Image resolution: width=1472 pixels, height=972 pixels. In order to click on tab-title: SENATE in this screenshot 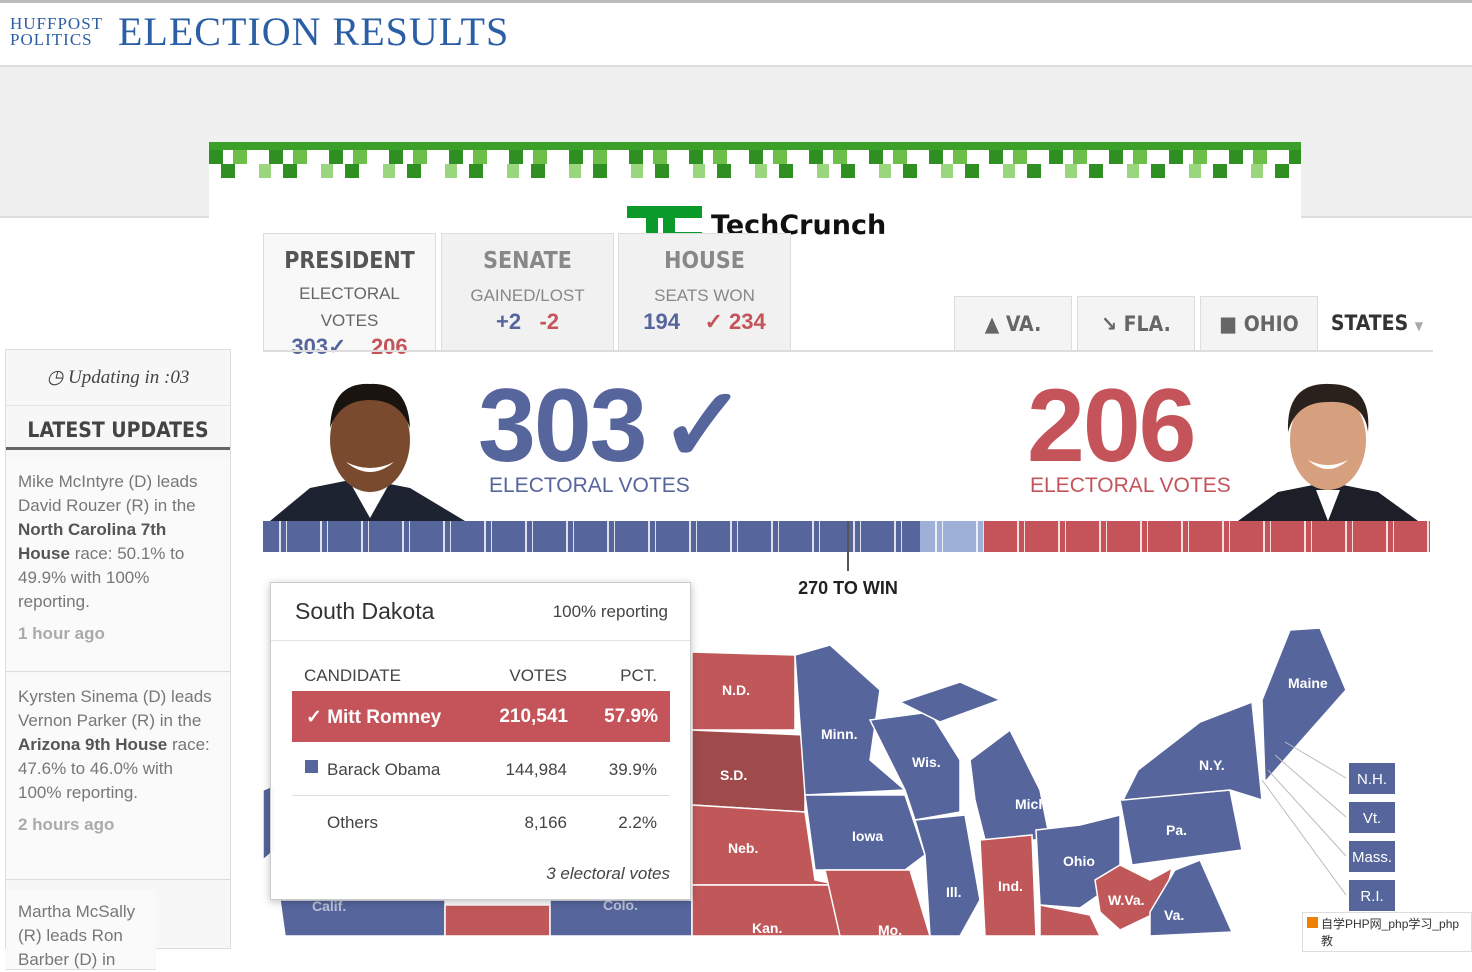, I will do `click(527, 261)`.